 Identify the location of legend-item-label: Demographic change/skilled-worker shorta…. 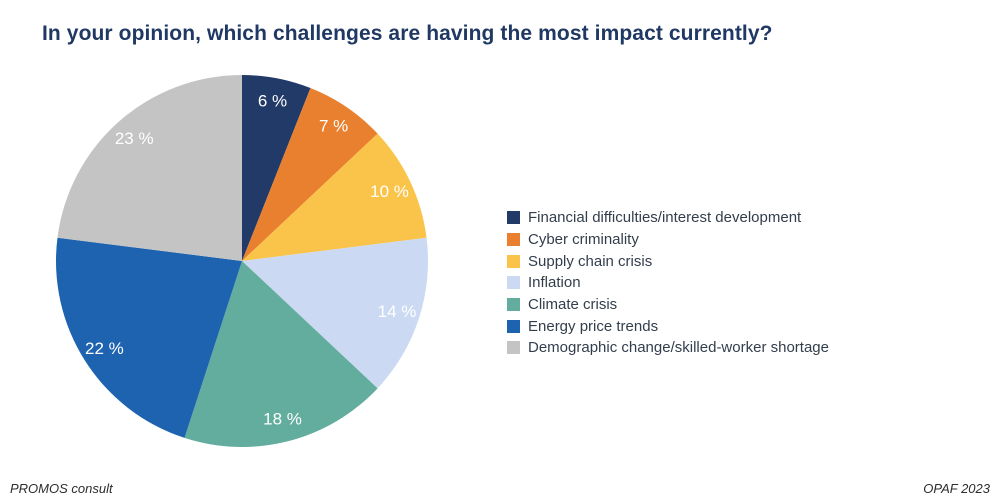
(678, 348).